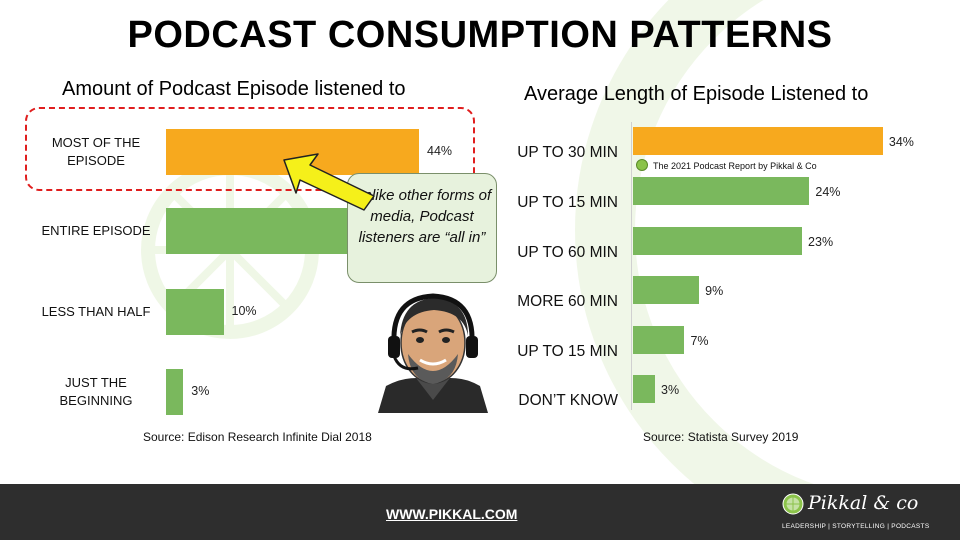 This screenshot has height=540, width=960. I want to click on value-label: 23%, so click(821, 242).